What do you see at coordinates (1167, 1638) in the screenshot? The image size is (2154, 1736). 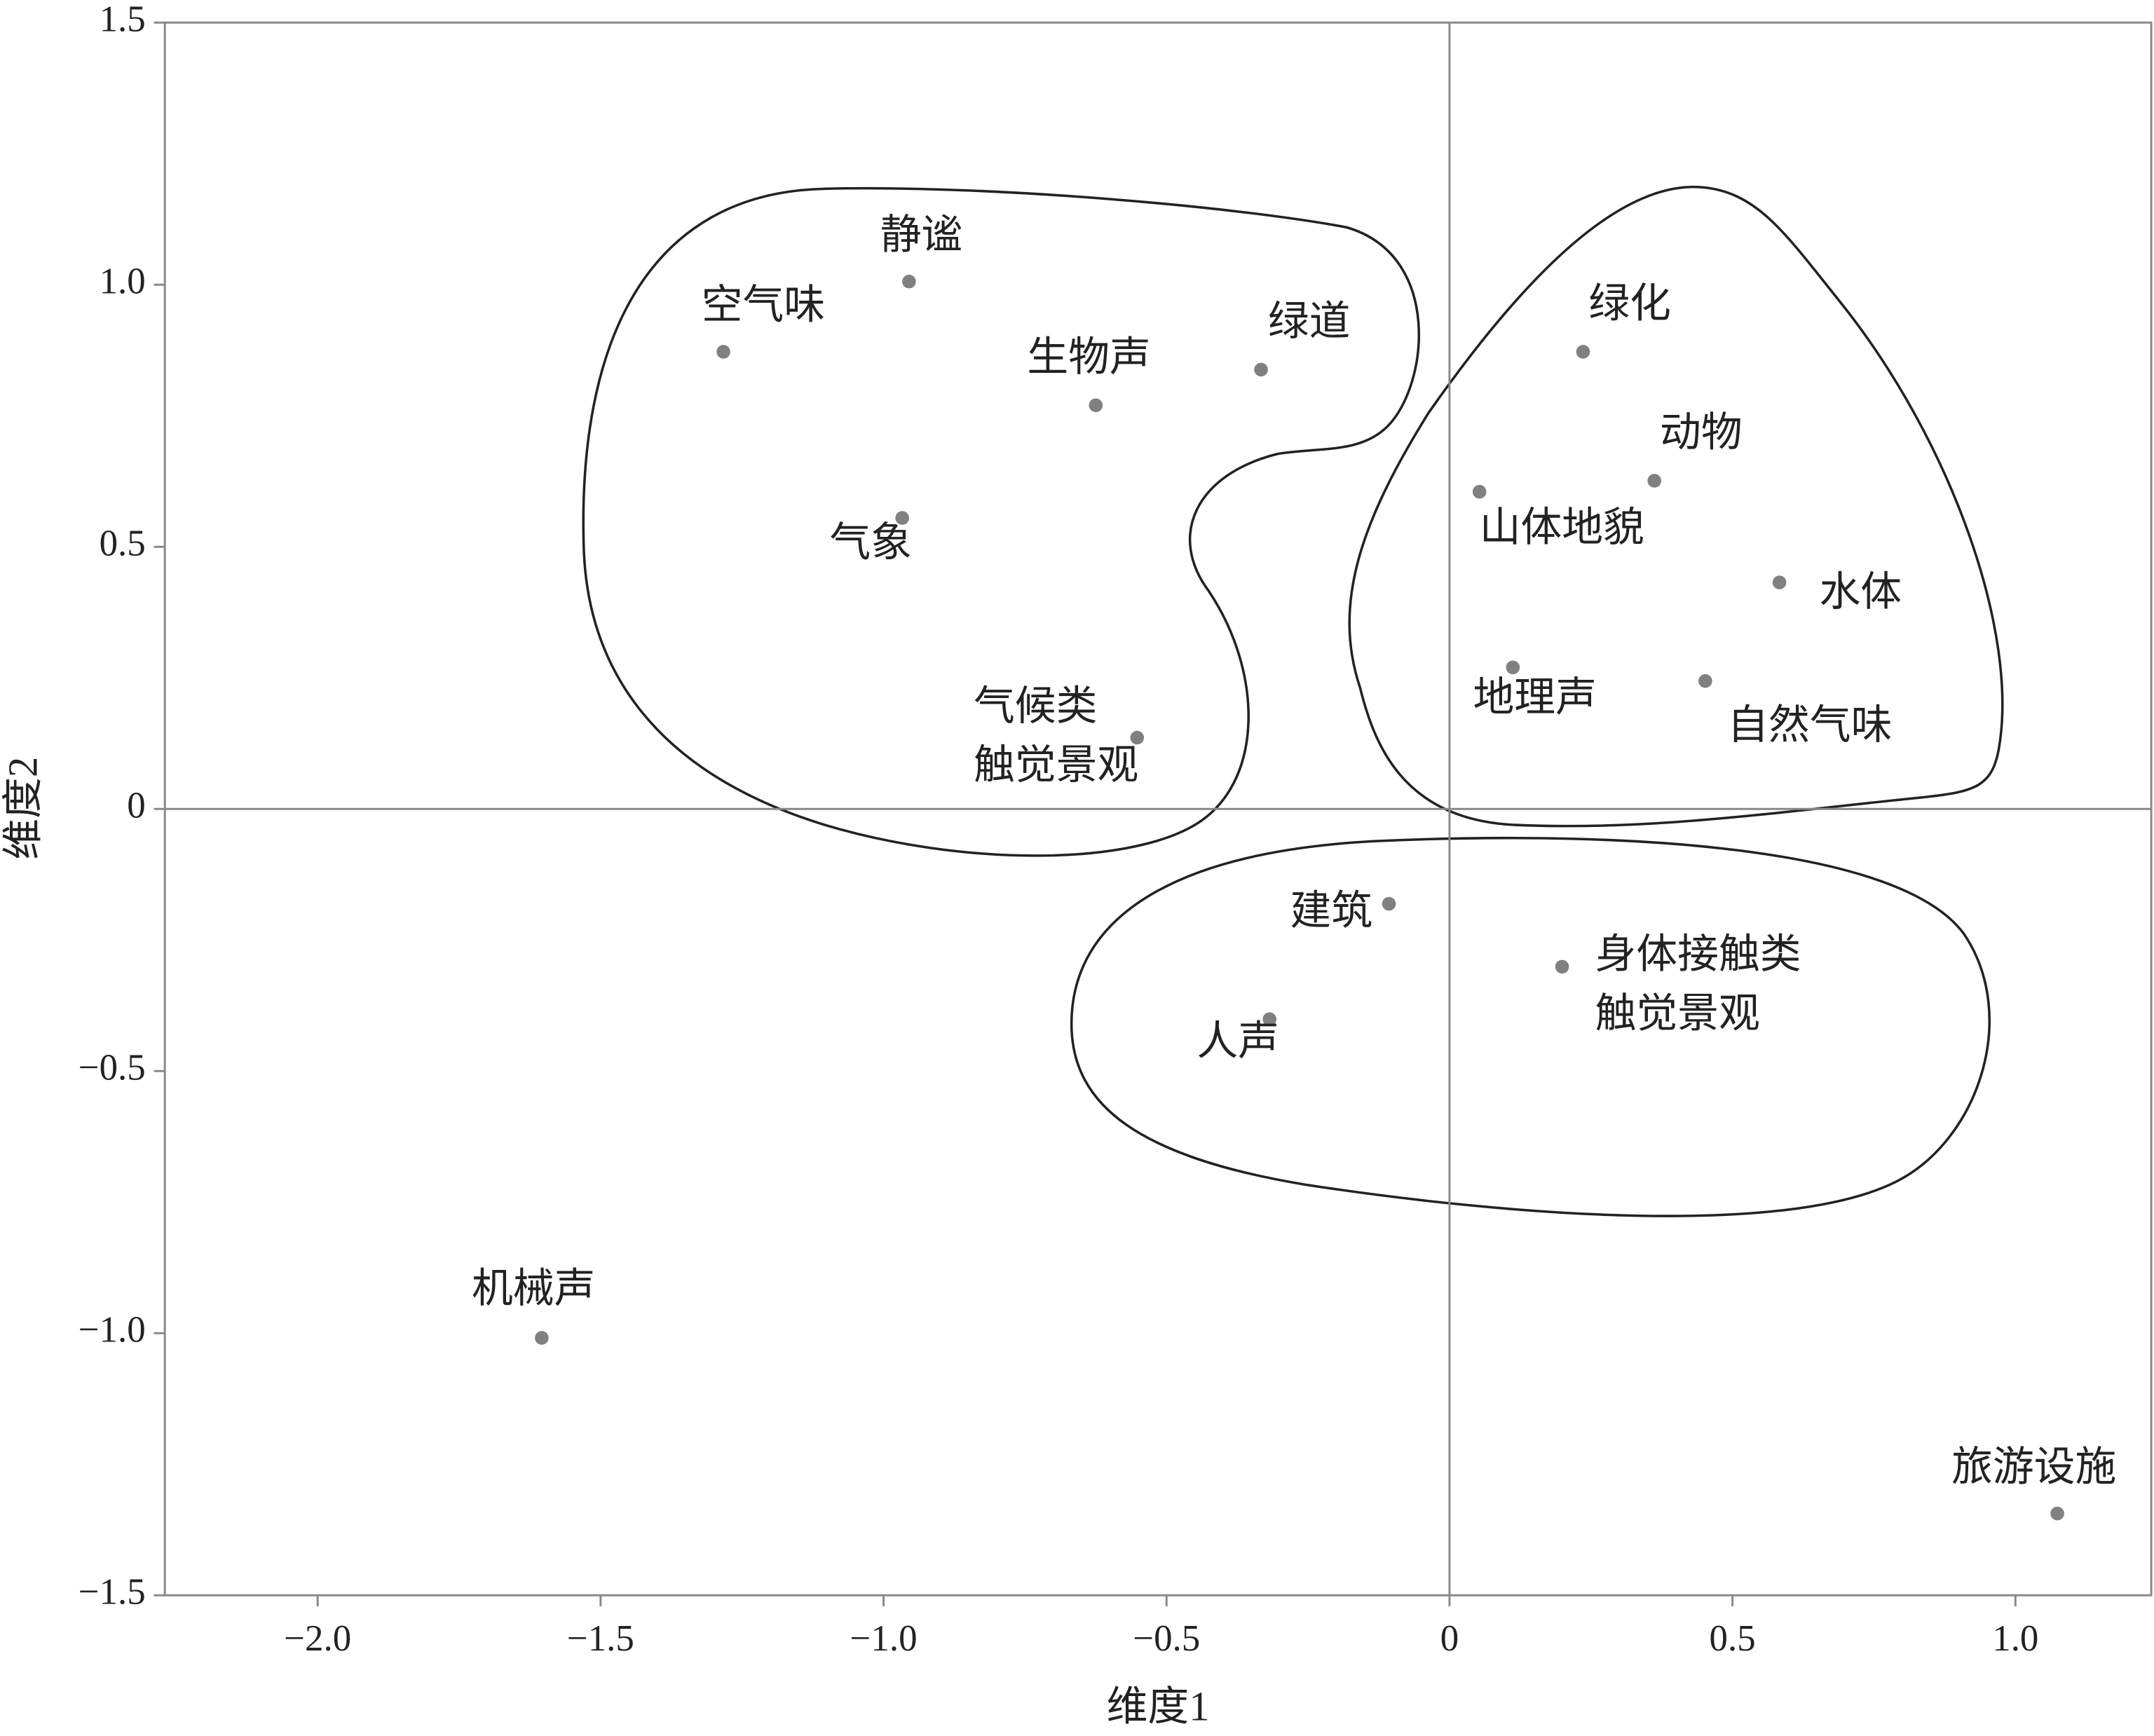 I see `x-tick-label: −0.5` at bounding box center [1167, 1638].